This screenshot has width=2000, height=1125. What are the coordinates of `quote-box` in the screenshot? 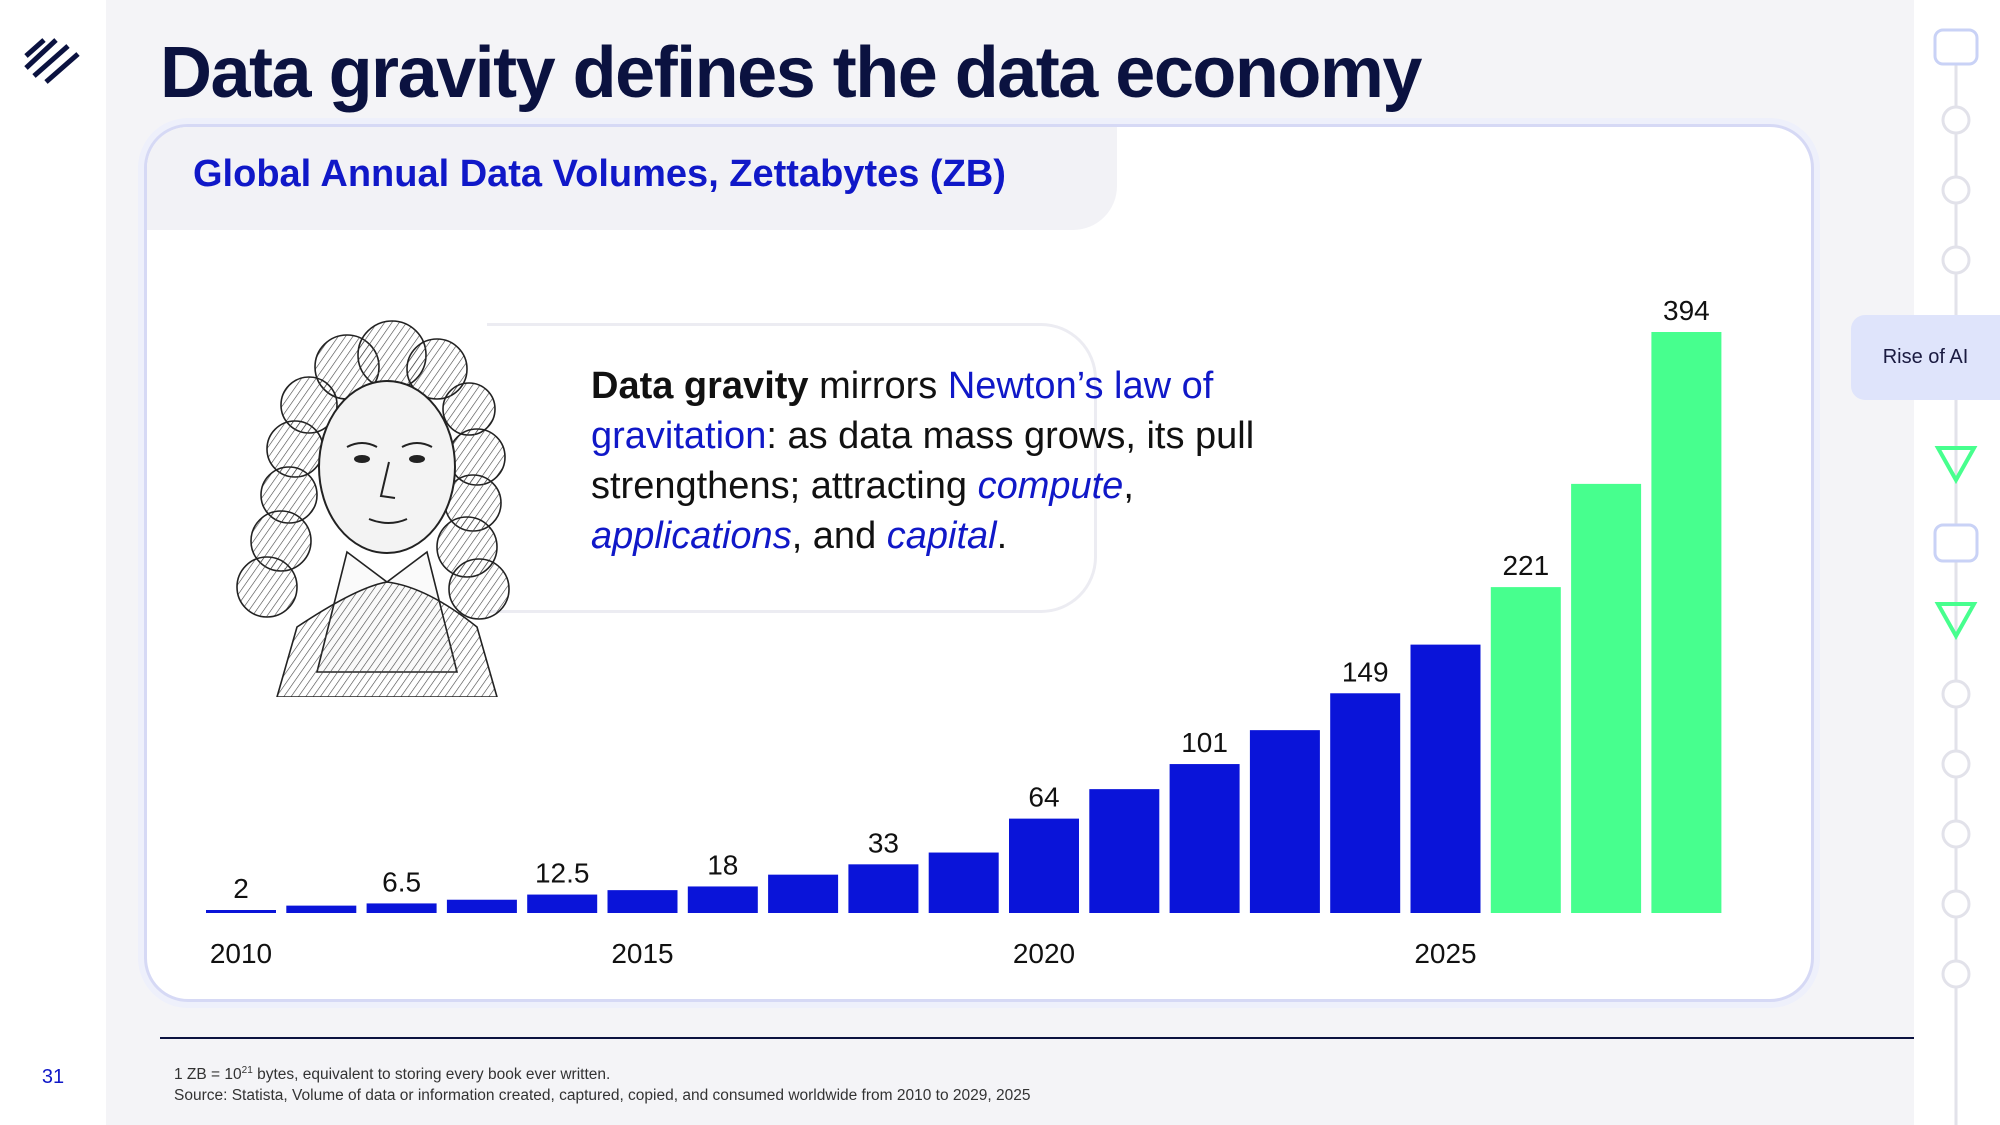 It's located at (792, 468).